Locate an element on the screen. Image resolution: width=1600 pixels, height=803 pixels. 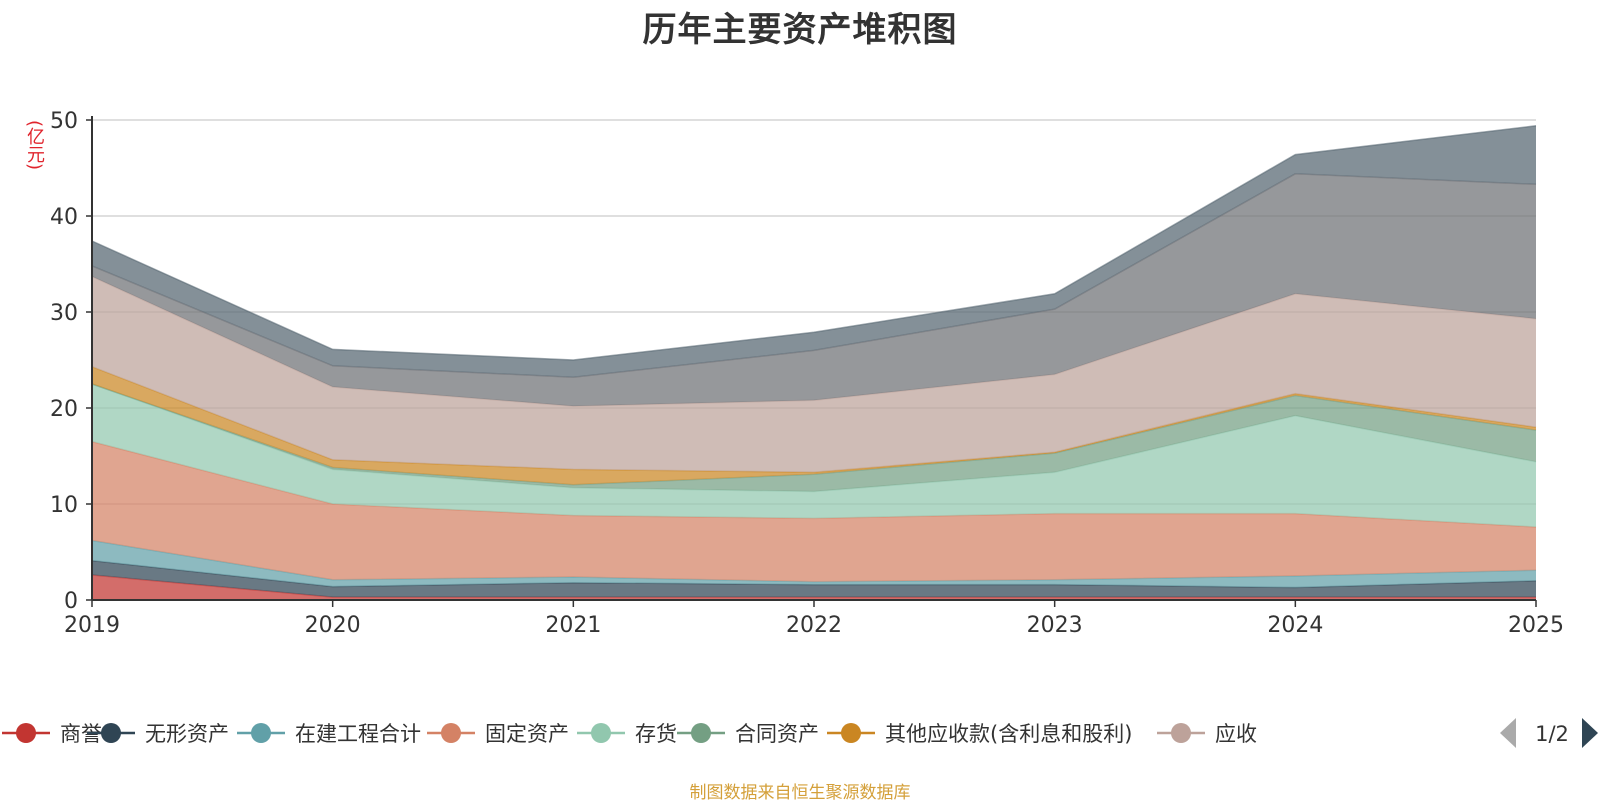
x-tick-label: 2023 is located at coordinates (1055, 625).